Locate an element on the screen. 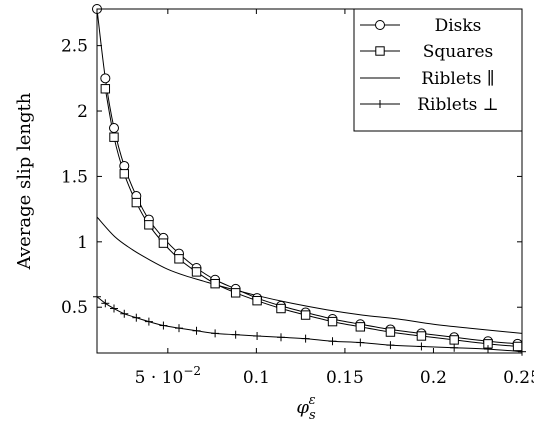  legend-entry-riblets-parallel: Riblets ∥ is located at coordinates (427, 79).